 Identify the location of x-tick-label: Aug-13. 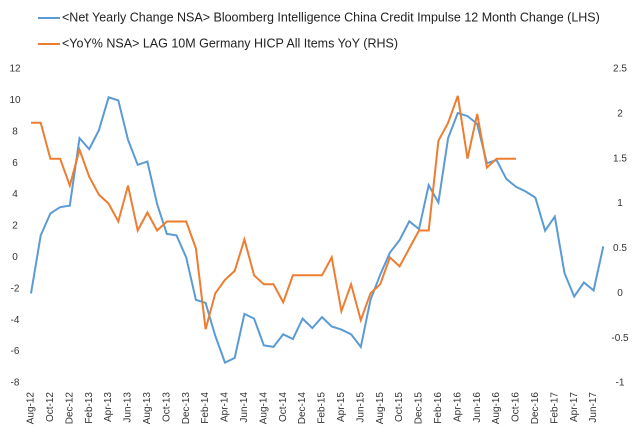
(147, 408).